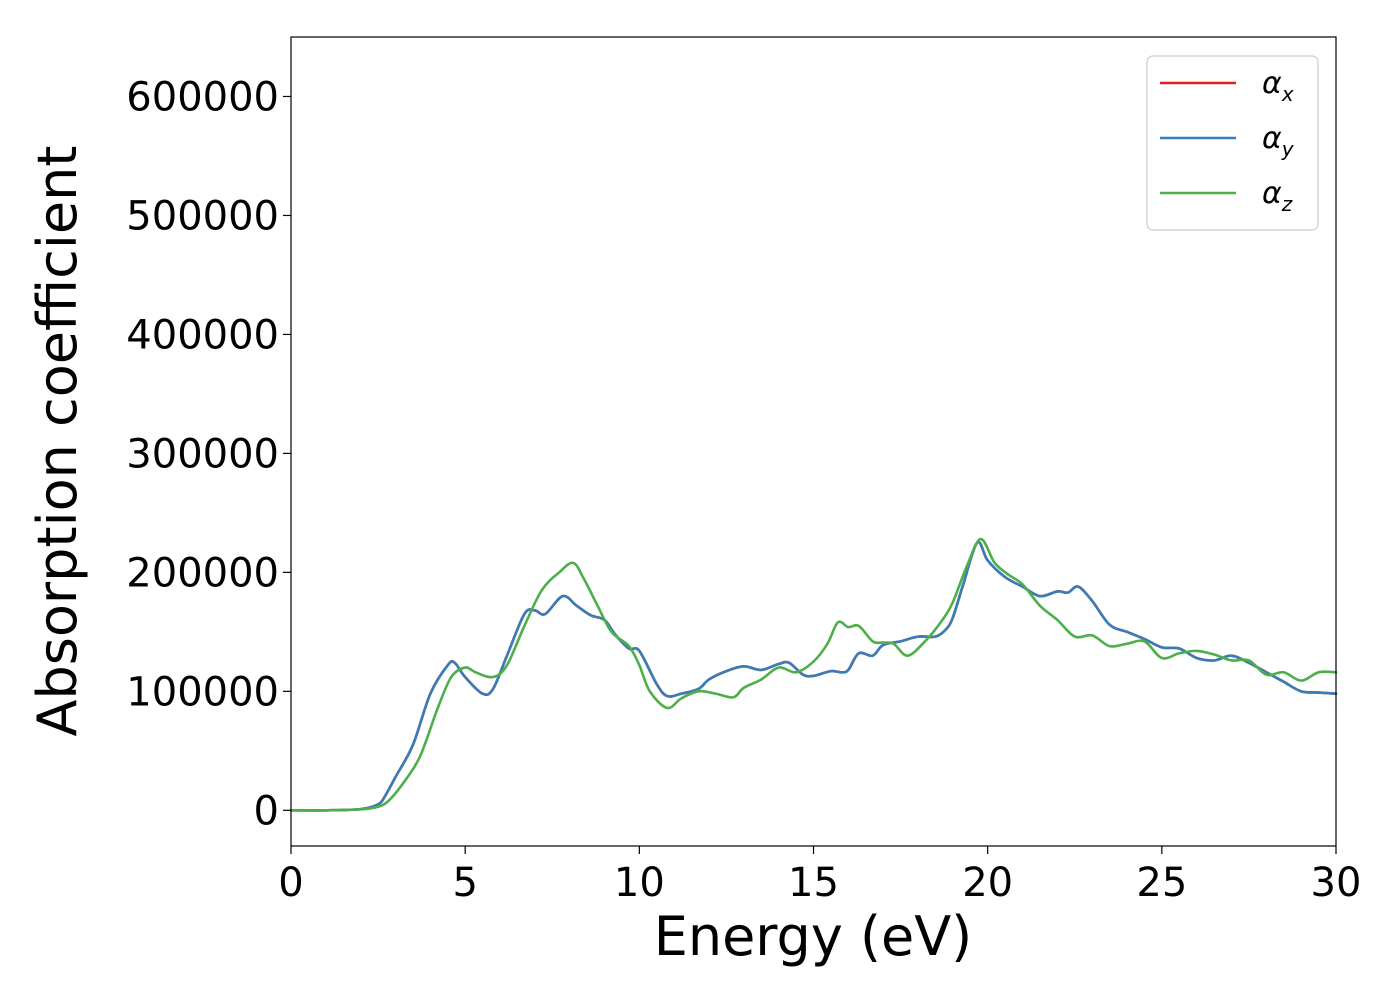 The image size is (1400, 1000). Describe the element at coordinates (1288, 149) in the screenshot. I see `legend-label-subscript: y` at that location.